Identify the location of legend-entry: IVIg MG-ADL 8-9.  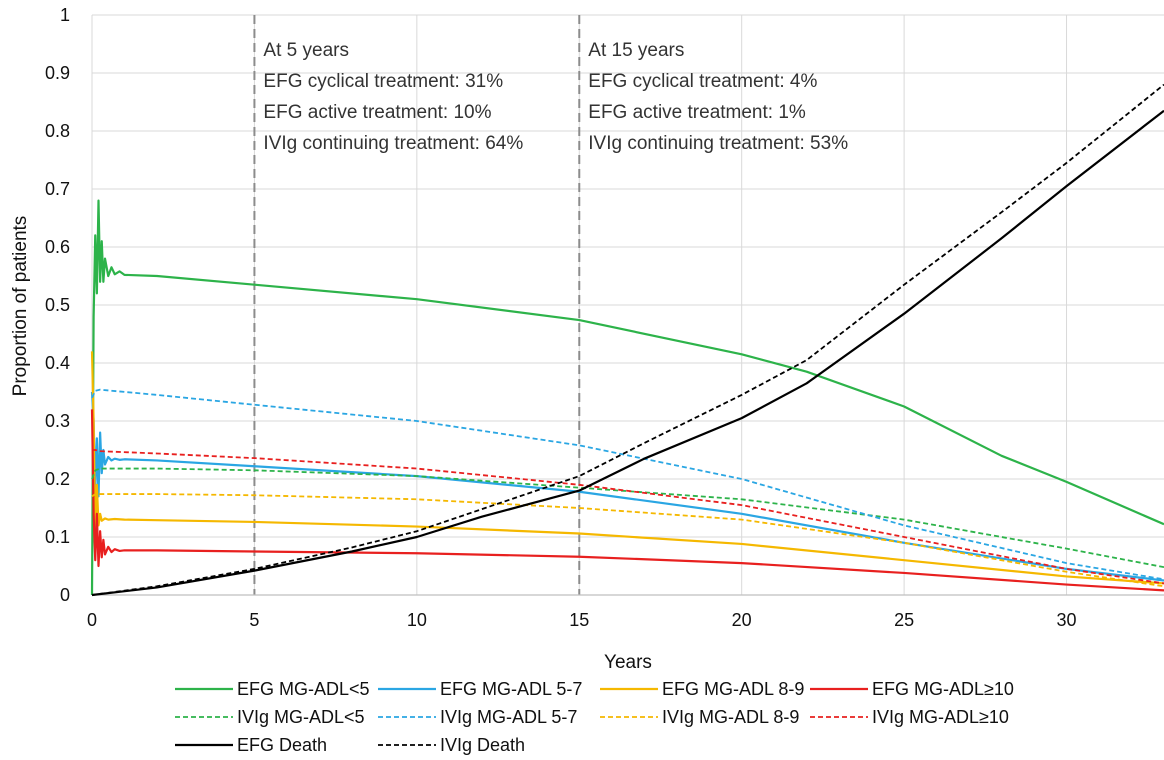
(699, 717).